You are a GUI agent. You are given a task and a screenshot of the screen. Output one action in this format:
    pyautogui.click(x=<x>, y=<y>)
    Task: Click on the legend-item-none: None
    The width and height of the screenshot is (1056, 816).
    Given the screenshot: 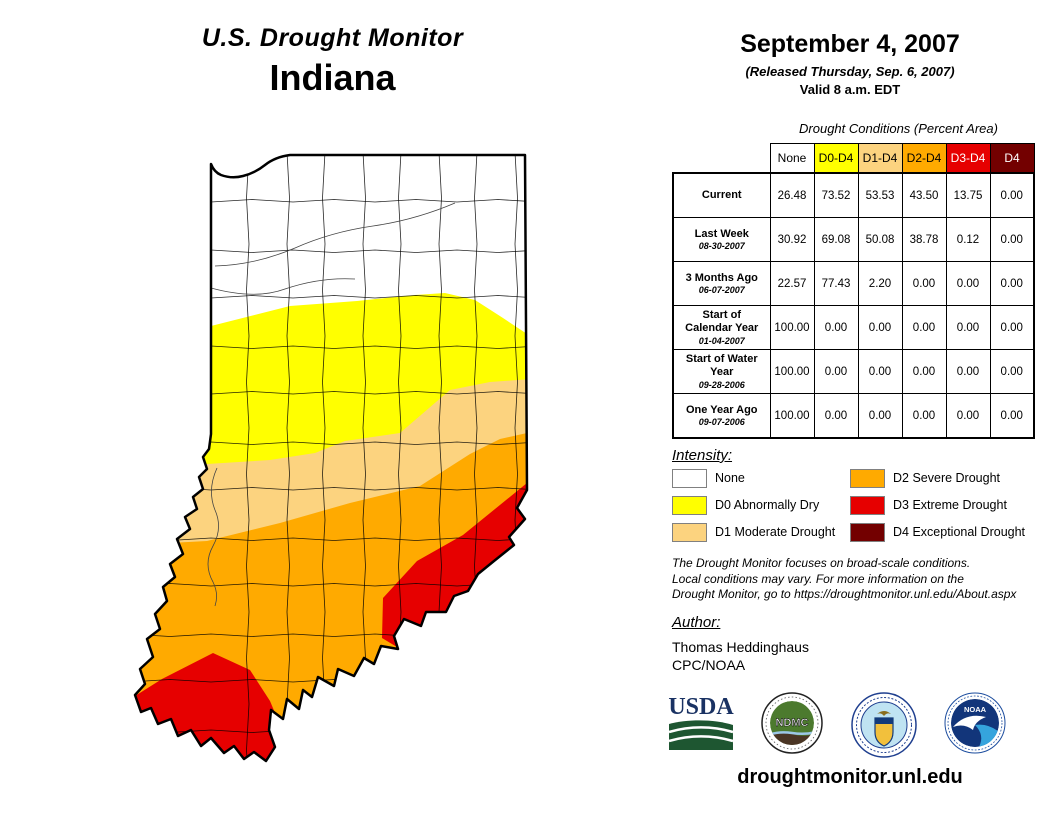 What is the action you would take?
    pyautogui.click(x=753, y=478)
    